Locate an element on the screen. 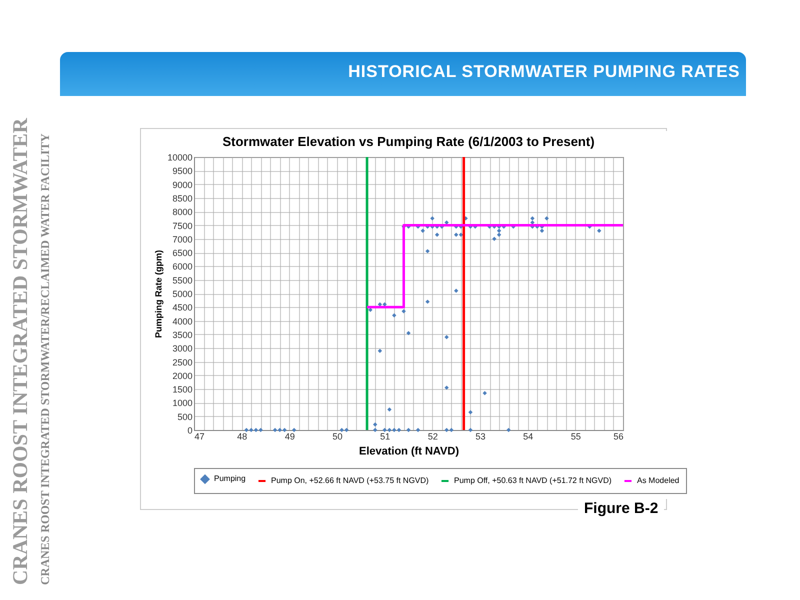  y-tick-label: 3000 is located at coordinates (182, 349).